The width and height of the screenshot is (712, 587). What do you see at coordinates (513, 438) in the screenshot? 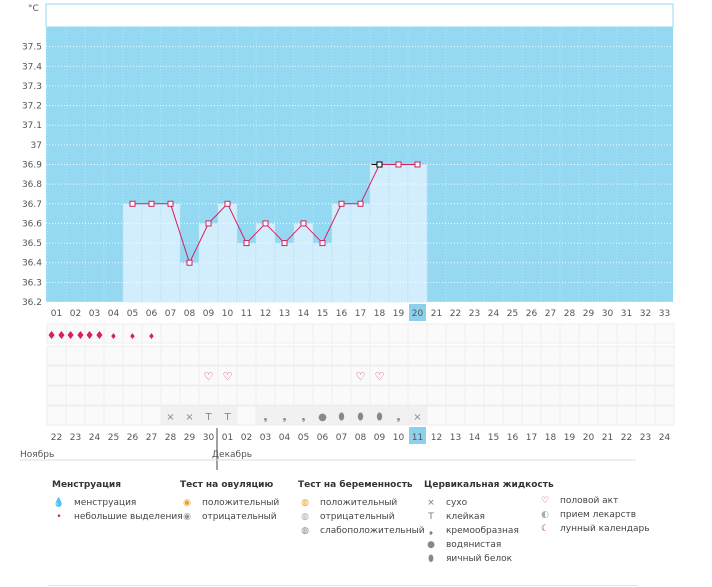
I see `date-label: 16` at bounding box center [513, 438].